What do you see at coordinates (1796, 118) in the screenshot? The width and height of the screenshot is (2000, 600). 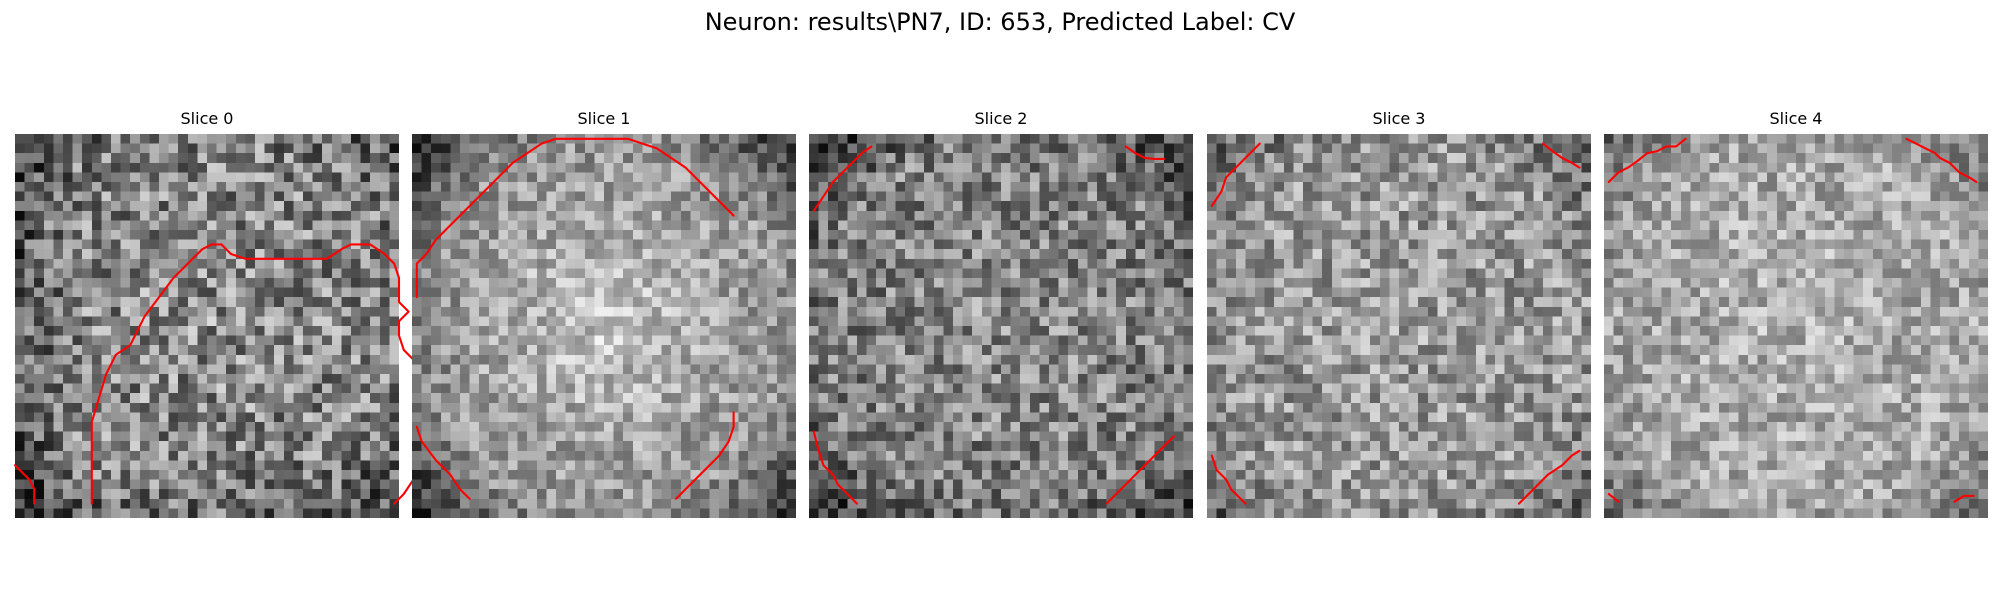 I see `slice-title-4: Slice 4` at bounding box center [1796, 118].